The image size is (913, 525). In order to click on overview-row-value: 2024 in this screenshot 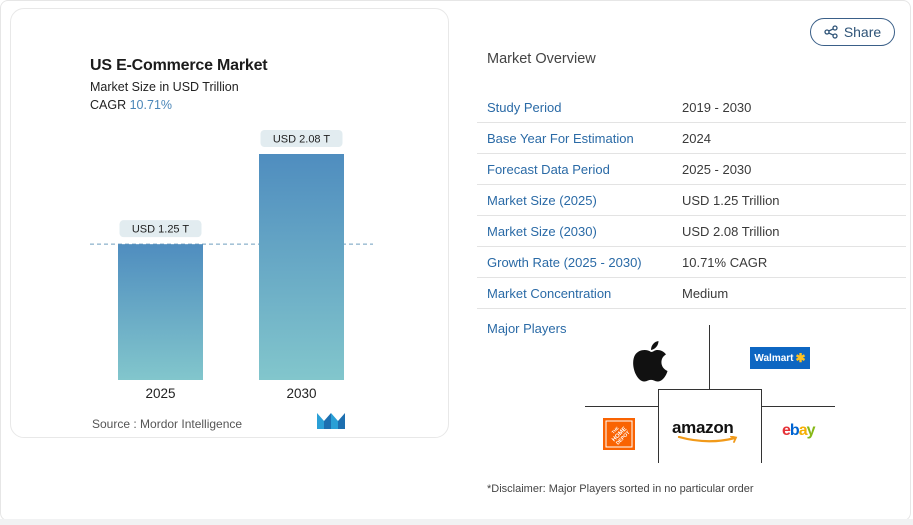, I will do `click(696, 138)`.